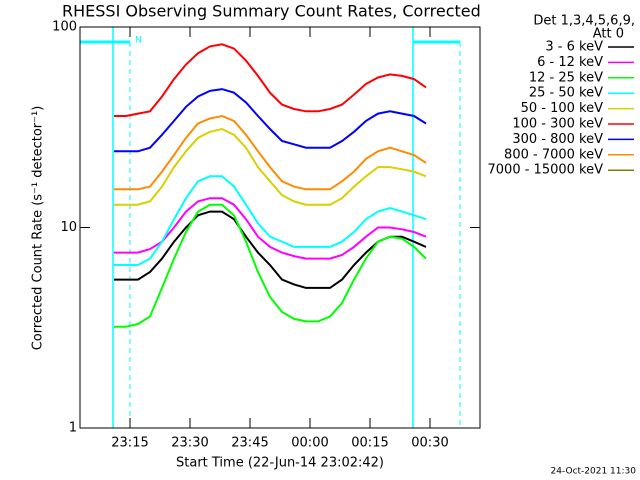  I want to click on x-tick-label: 23:15, so click(129, 443).